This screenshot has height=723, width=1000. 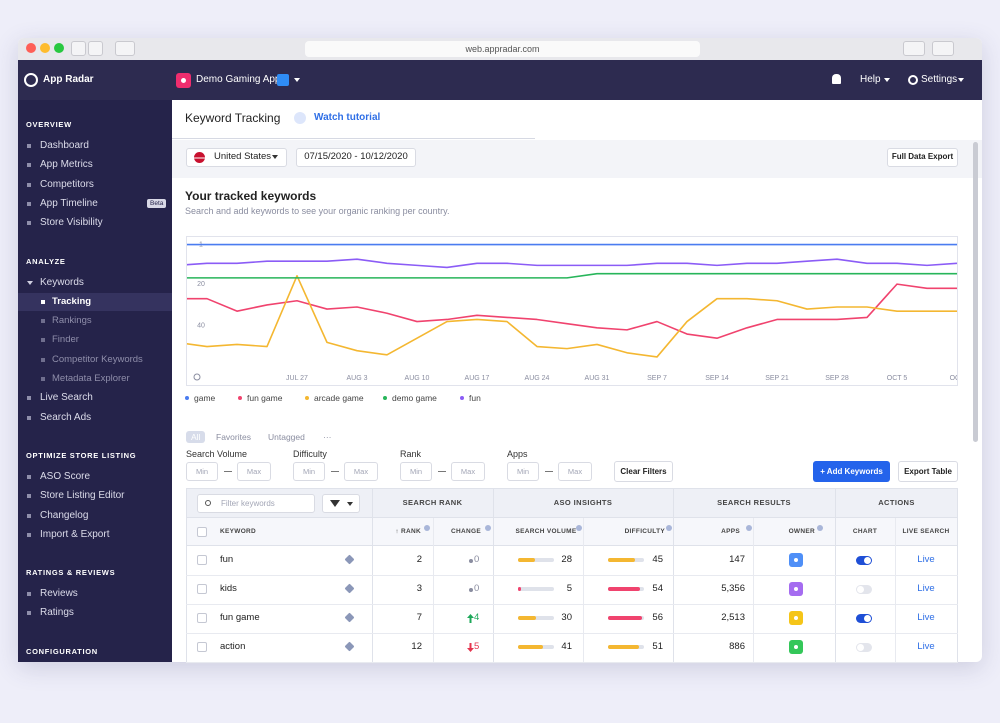 I want to click on sidebar-subitem: Finder, so click(x=65, y=340).